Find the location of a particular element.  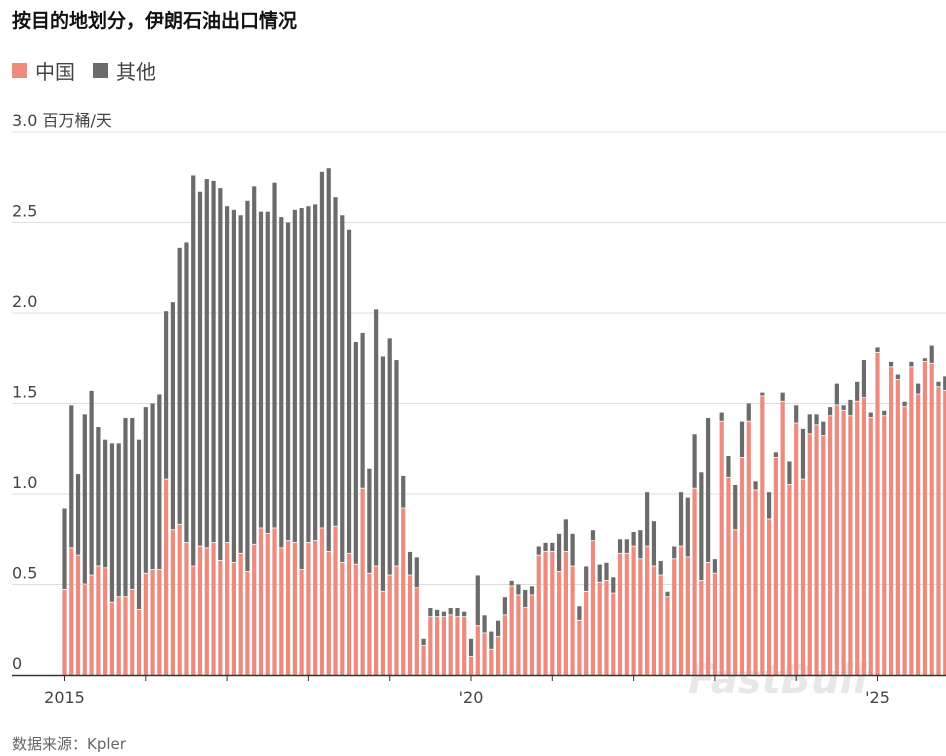

legend-item-china: 中国 is located at coordinates (43, 70).